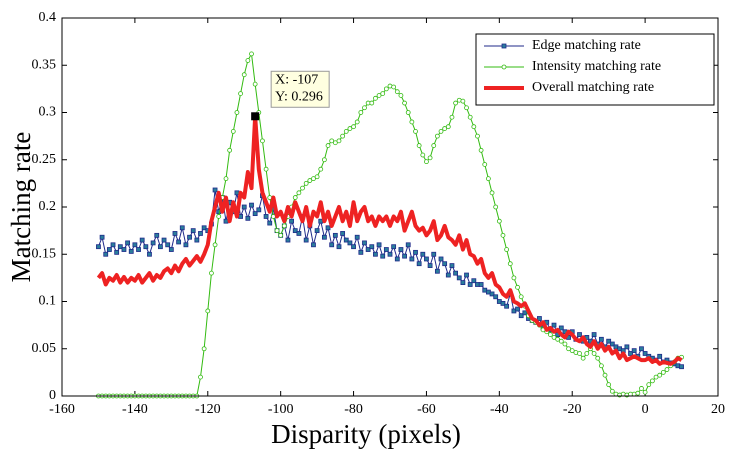 The width and height of the screenshot is (733, 458). What do you see at coordinates (593, 87) in the screenshot?
I see `legend-label: Overall matching rate` at bounding box center [593, 87].